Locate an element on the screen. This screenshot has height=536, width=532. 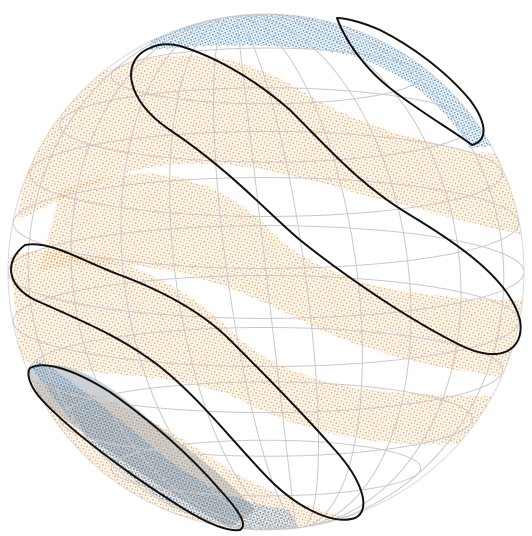
central-meridian is located at coordinates (266, 272).